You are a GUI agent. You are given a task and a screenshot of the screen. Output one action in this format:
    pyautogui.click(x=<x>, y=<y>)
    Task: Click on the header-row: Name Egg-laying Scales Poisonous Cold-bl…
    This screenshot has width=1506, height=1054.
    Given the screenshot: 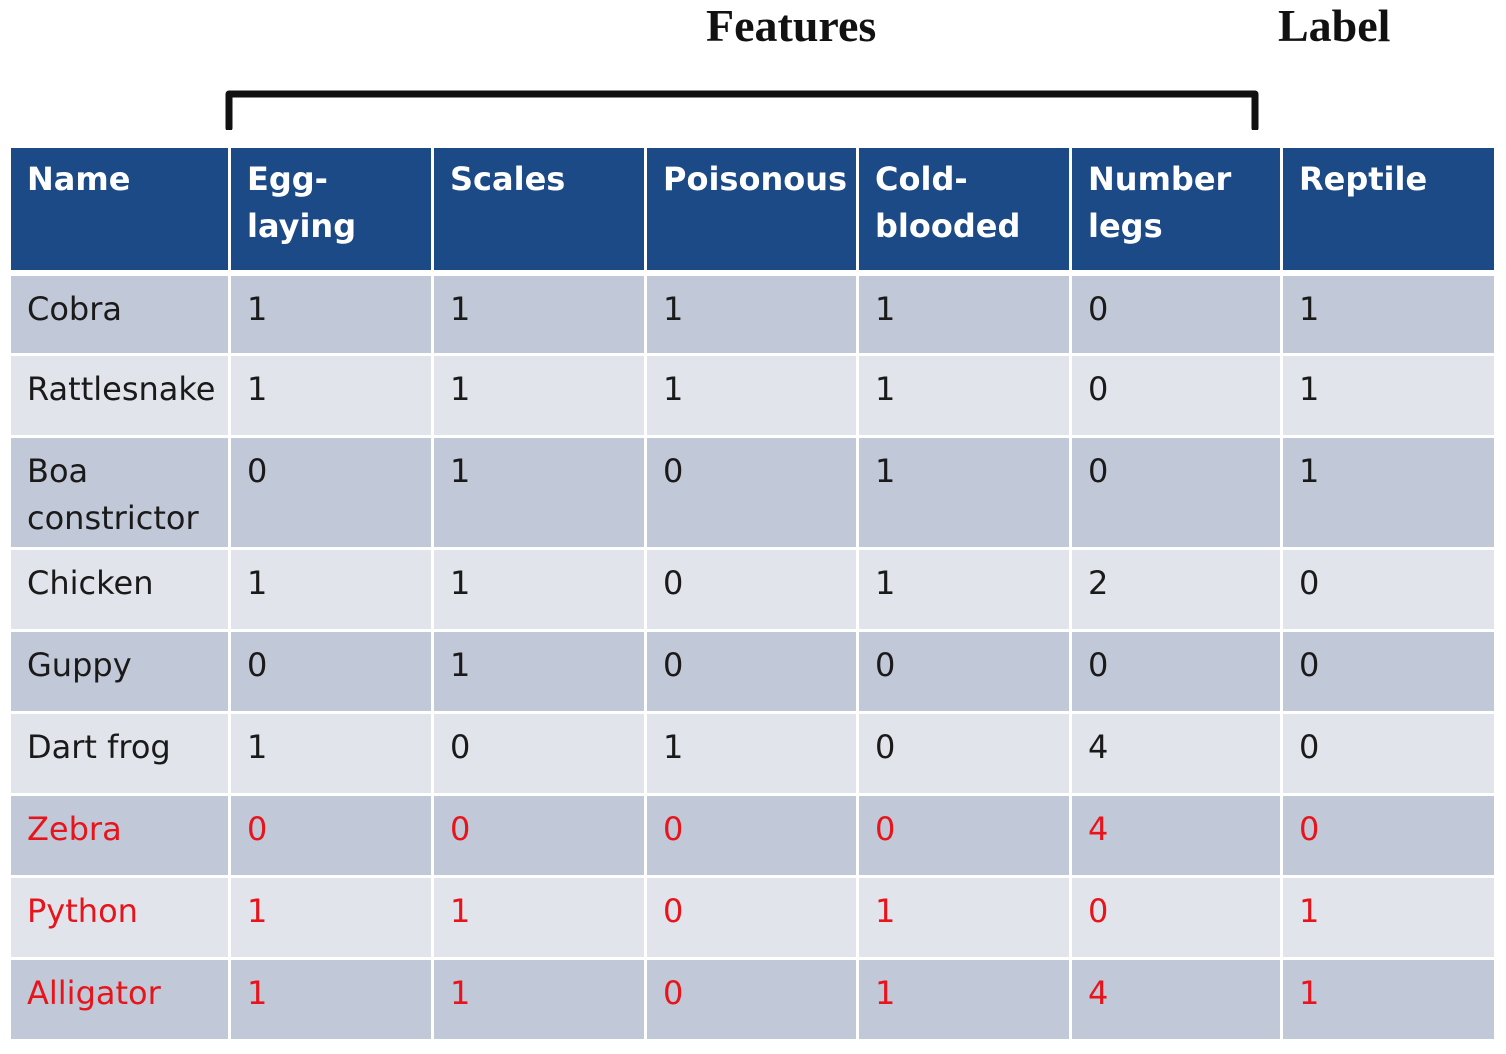 What is the action you would take?
    pyautogui.click(x=752, y=210)
    